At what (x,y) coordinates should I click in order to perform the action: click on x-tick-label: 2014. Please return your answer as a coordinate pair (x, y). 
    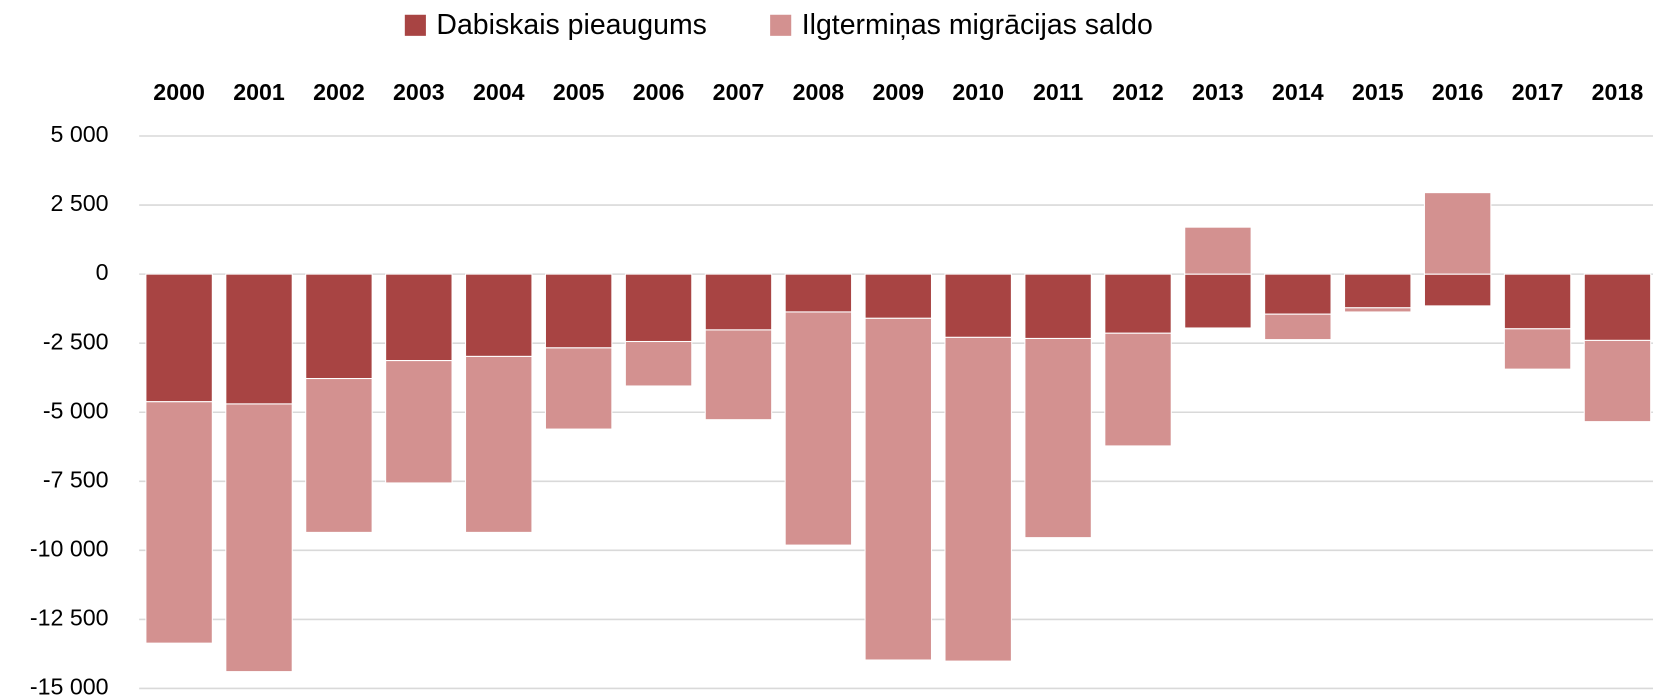
    Looking at the image, I should click on (1298, 92).